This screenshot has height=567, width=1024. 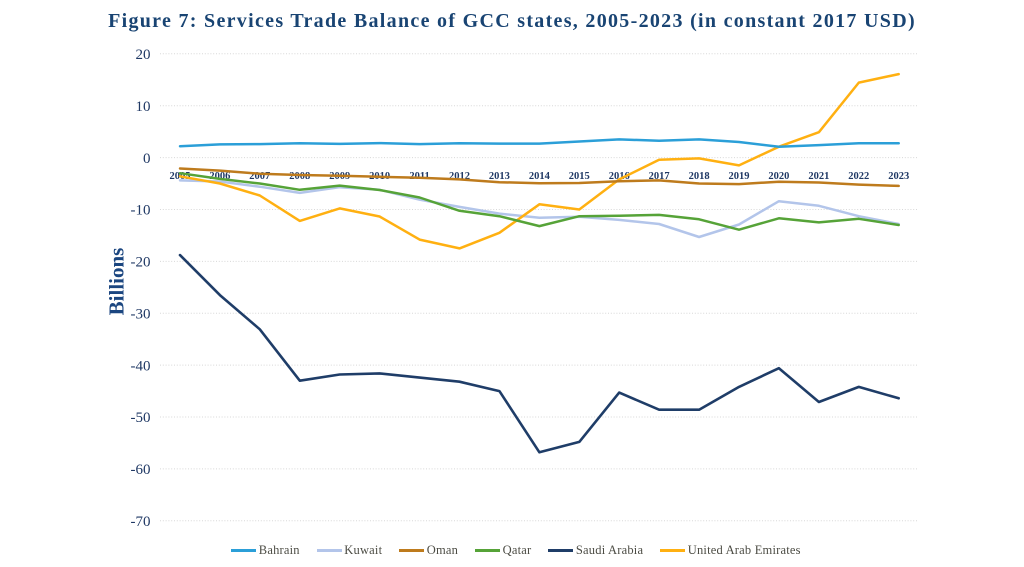 I want to click on svg-text: 2008, so click(x=299, y=176).